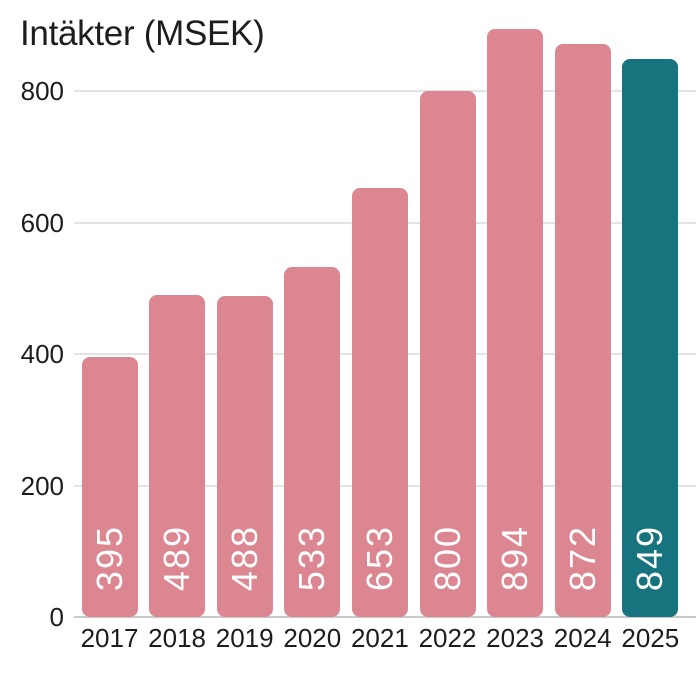  I want to click on bar-value-label: 800, so click(447, 557).